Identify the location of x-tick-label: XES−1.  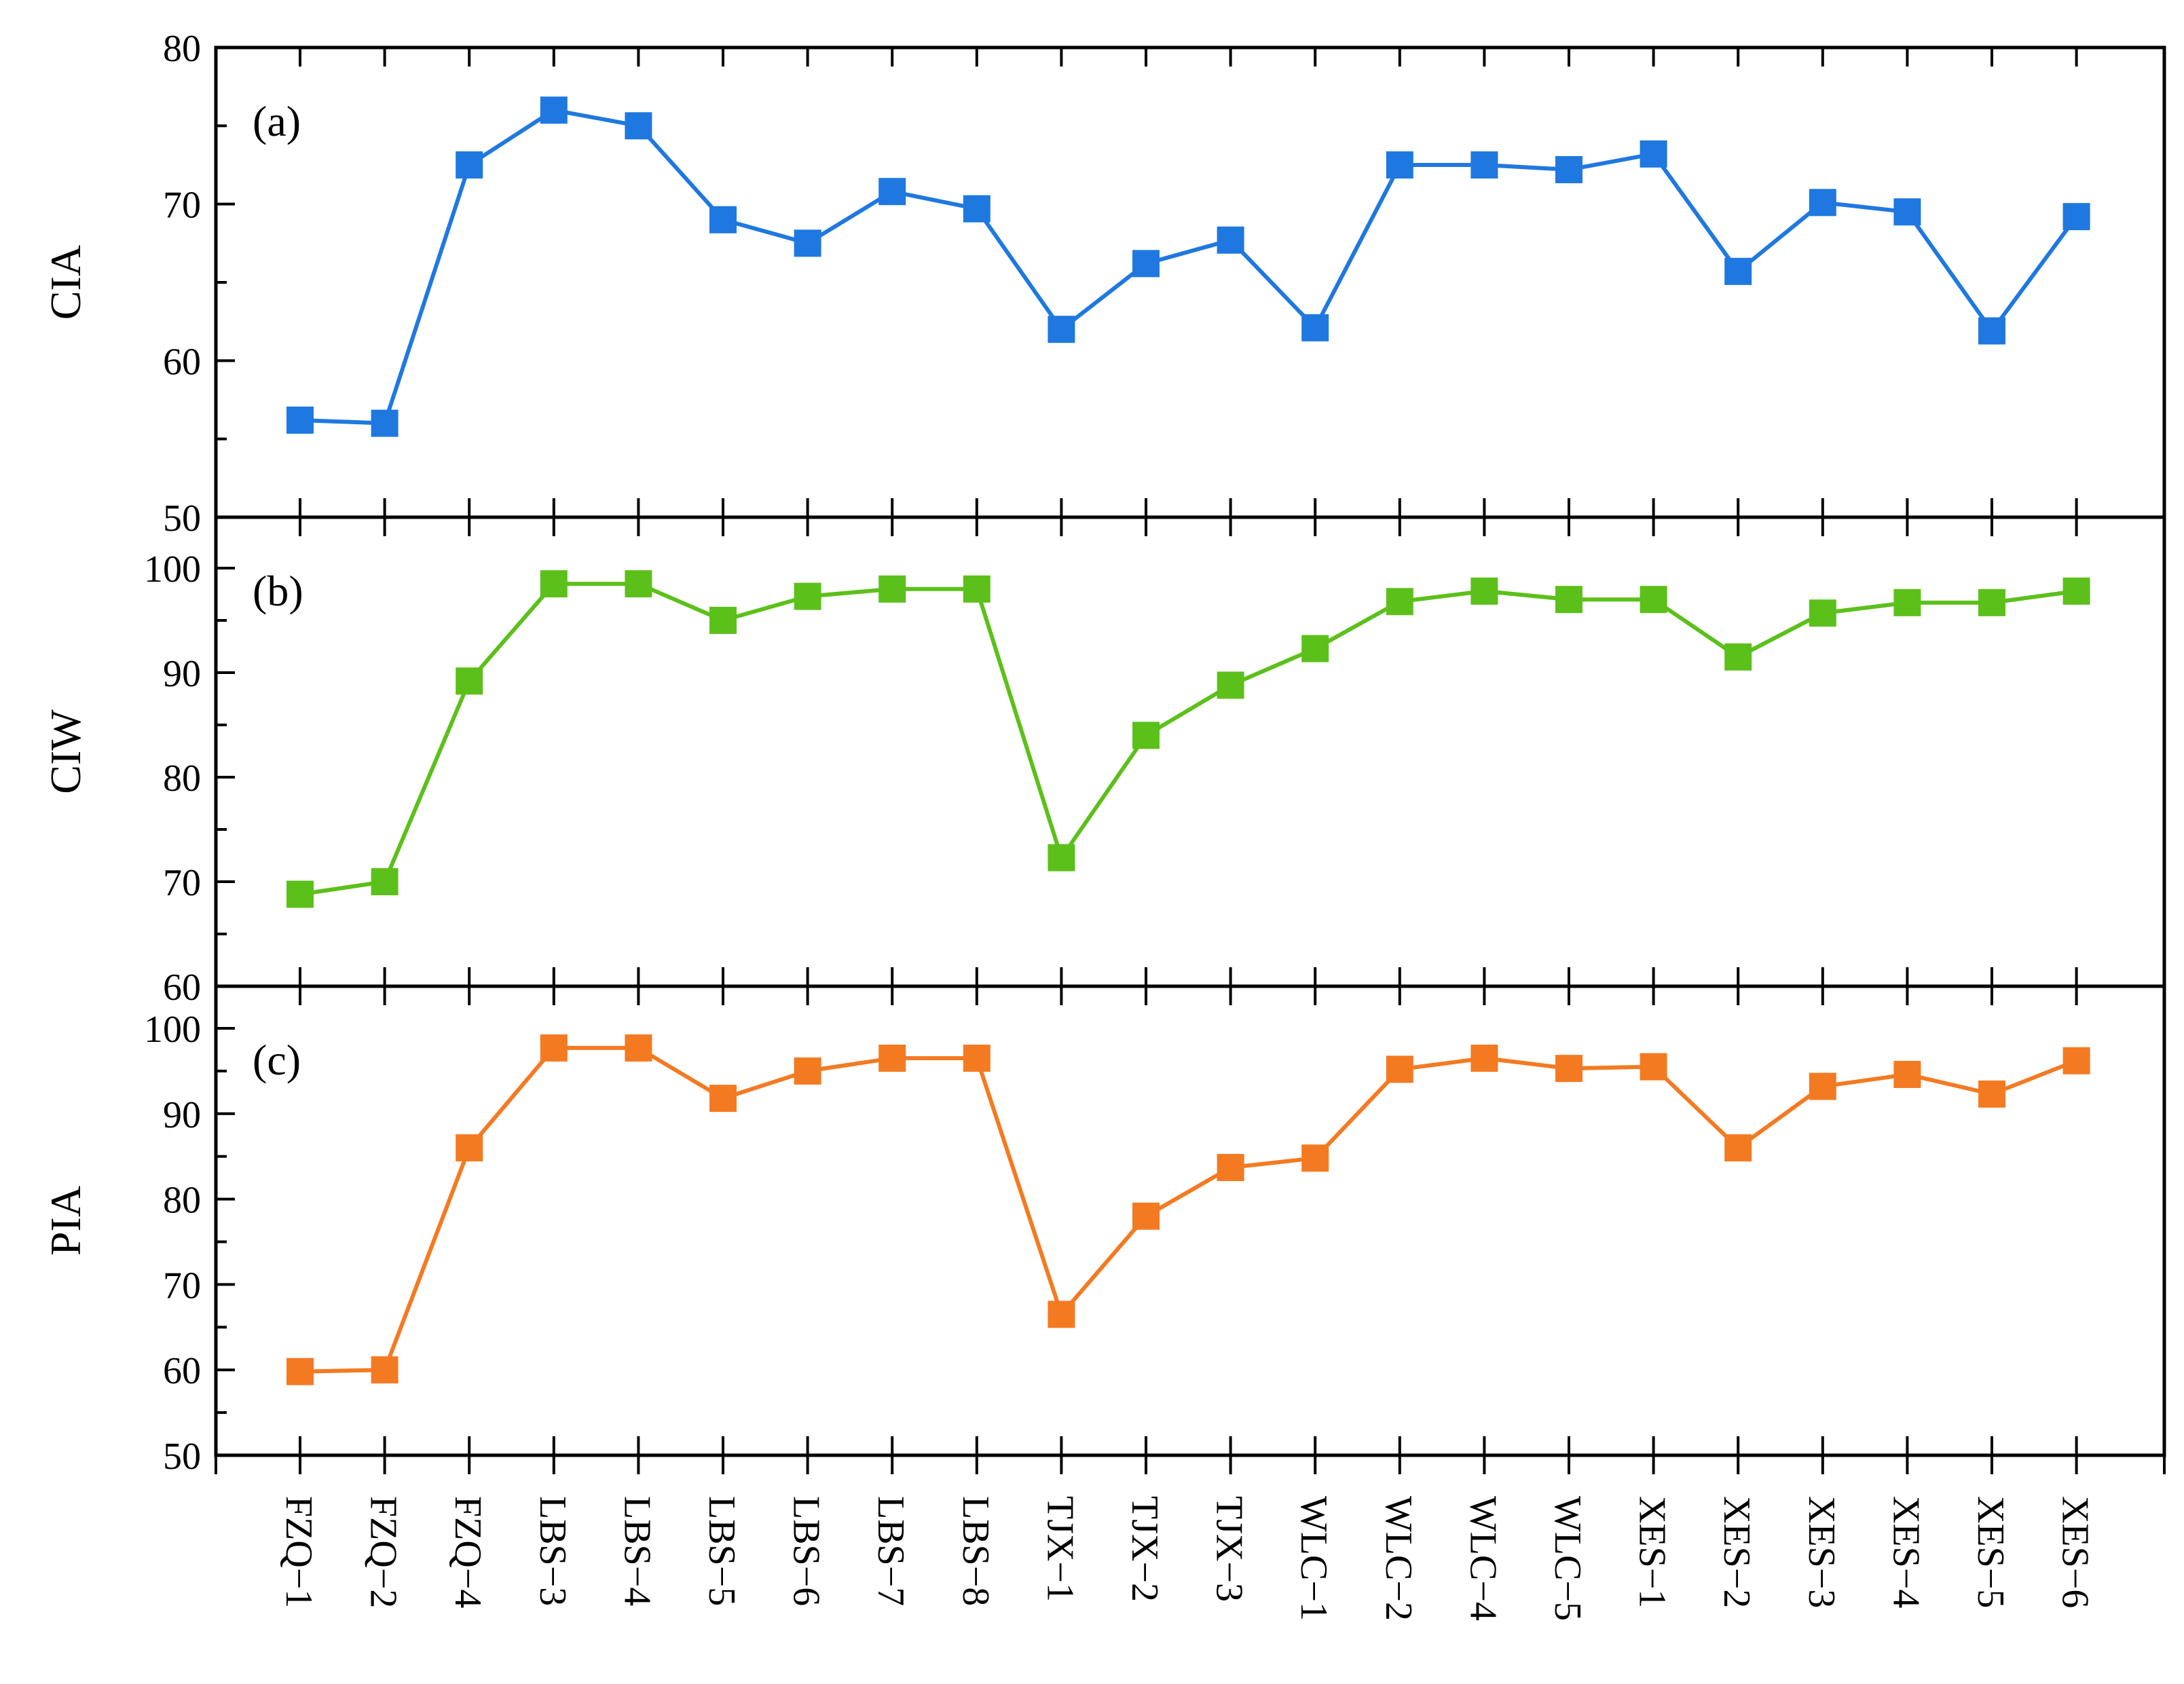
(1652, 1552).